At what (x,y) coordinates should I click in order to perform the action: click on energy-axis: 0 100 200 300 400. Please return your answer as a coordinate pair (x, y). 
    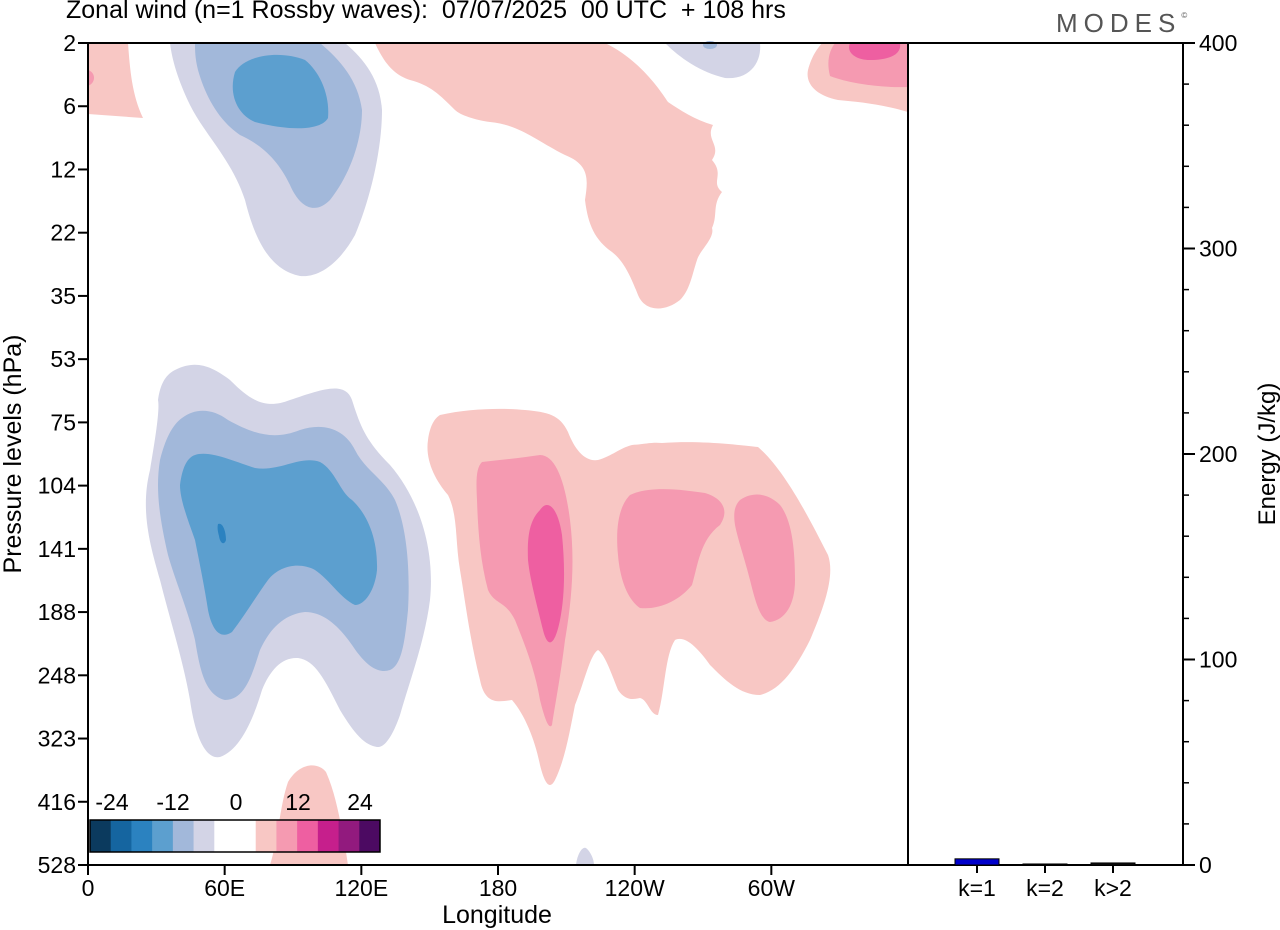
    Looking at the image, I should click on (1210, 454).